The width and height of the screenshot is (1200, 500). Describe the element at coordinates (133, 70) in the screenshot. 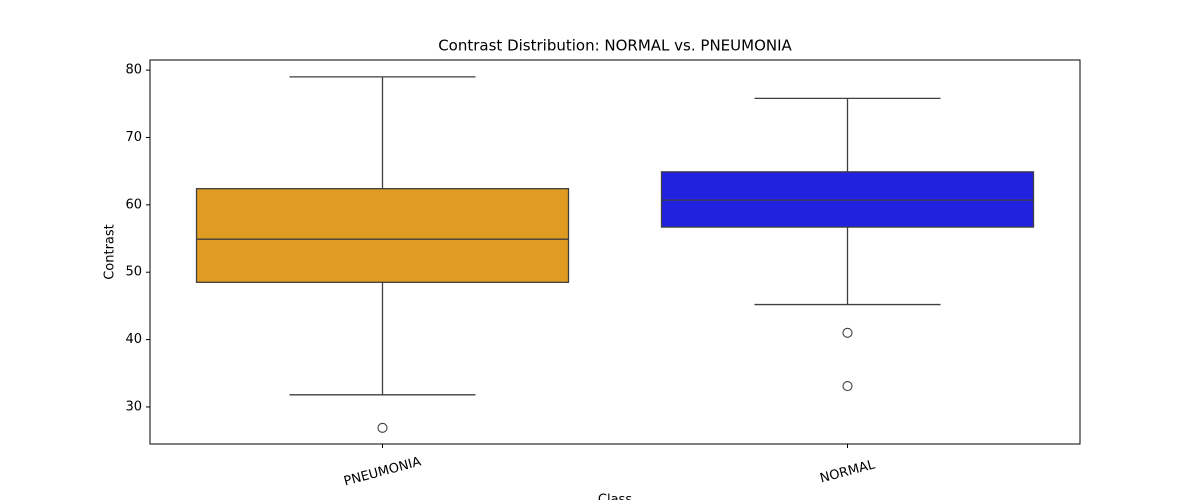

I see `y-tick-label: 80` at that location.